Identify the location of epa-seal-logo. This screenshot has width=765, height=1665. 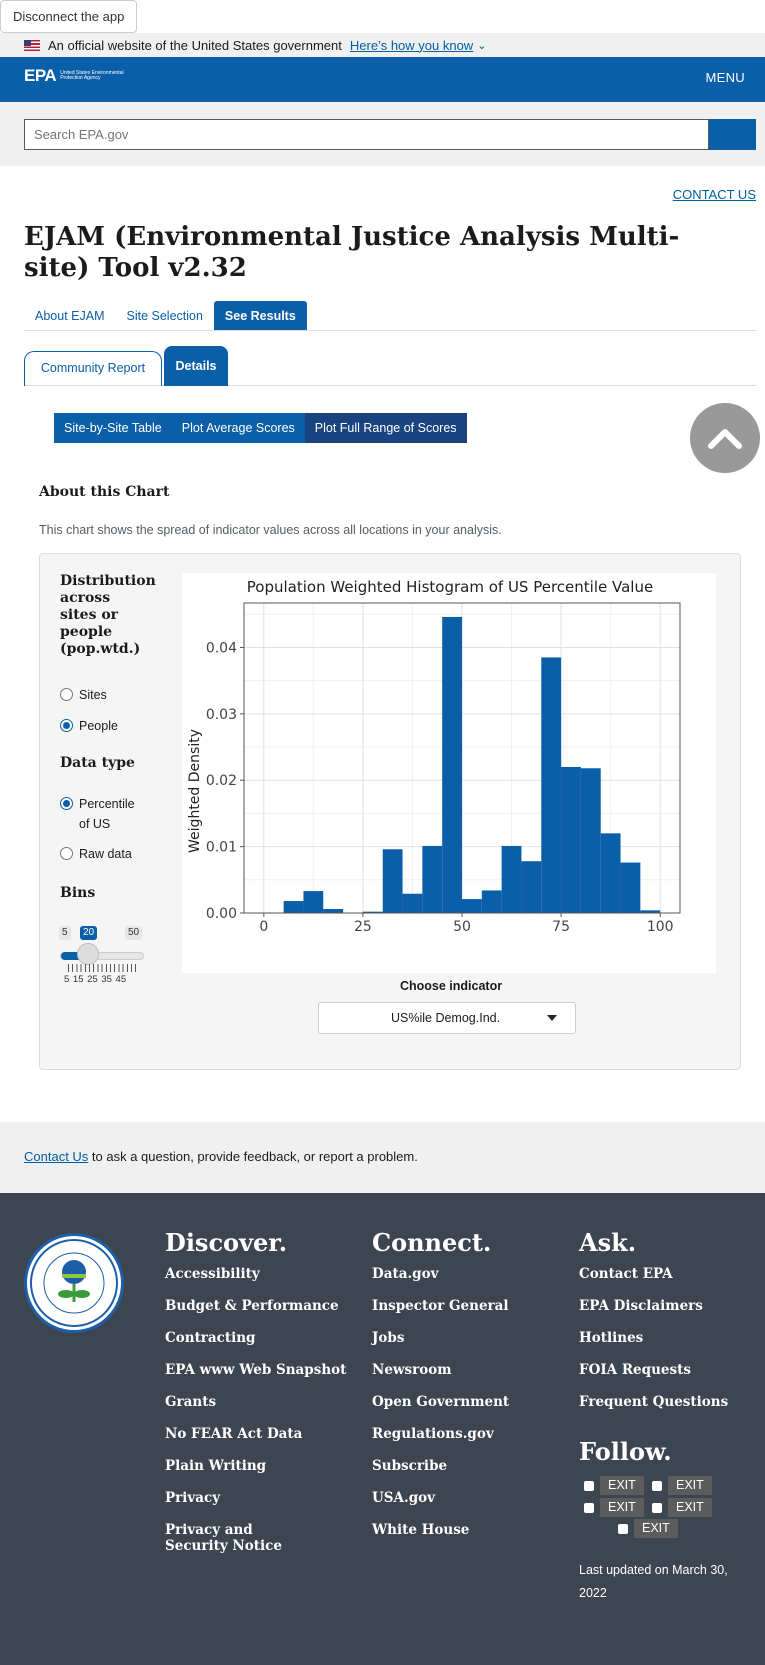
(74, 1283).